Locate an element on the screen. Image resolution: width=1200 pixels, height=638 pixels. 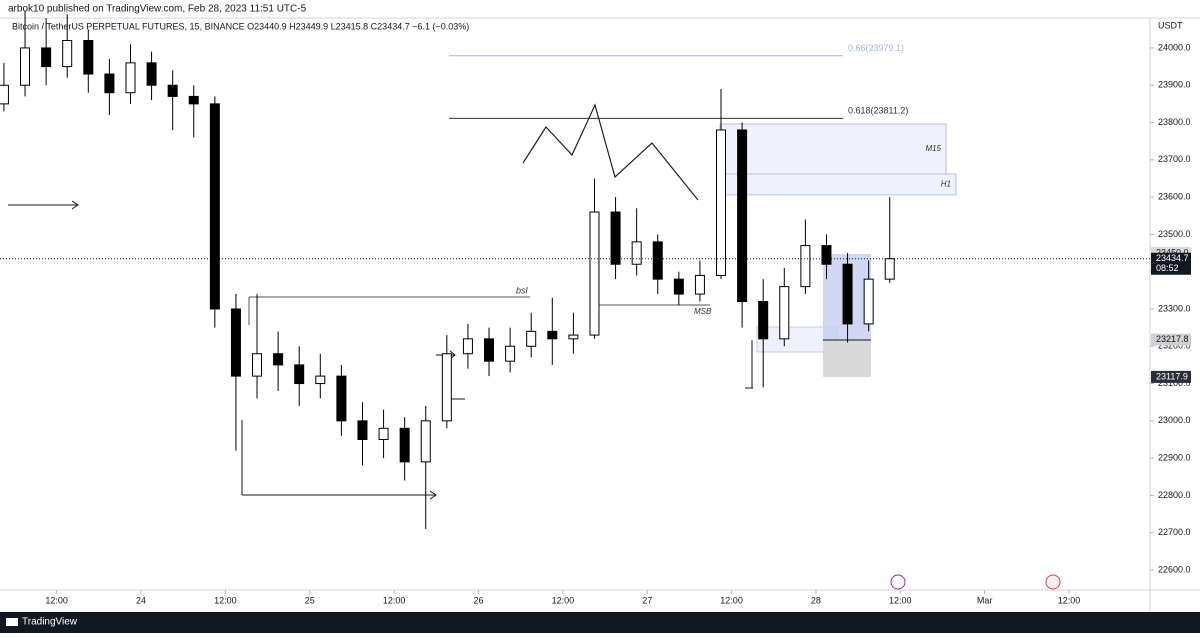
price-tag-label: 23450.0 is located at coordinates (1172, 252).